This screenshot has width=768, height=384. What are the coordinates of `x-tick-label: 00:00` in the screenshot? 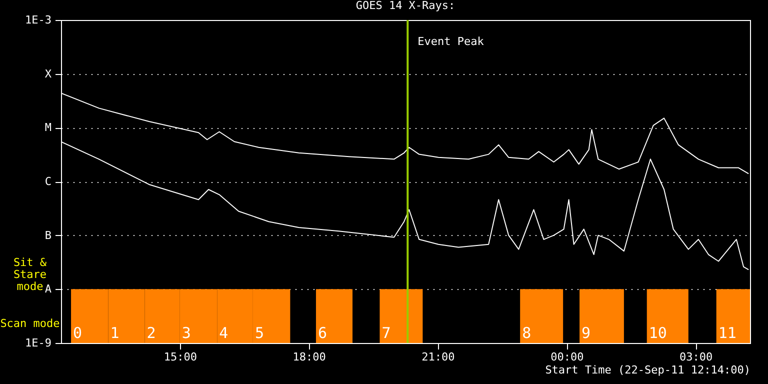 It's located at (567, 357).